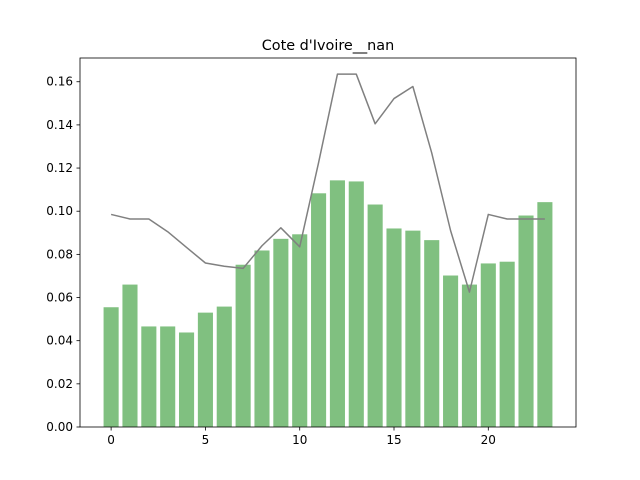 This screenshot has width=640, height=480. What do you see at coordinates (111, 440) in the screenshot?
I see `x-tick-label: 0` at bounding box center [111, 440].